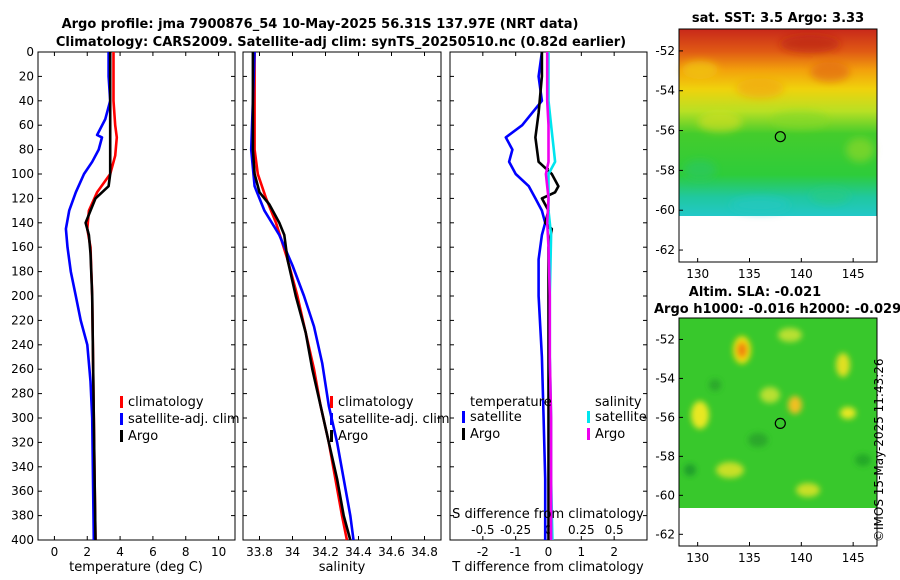 The image size is (900, 580). Describe the element at coordinates (665, 210) in the screenshot. I see `lat-tick-label: -60` at that location.